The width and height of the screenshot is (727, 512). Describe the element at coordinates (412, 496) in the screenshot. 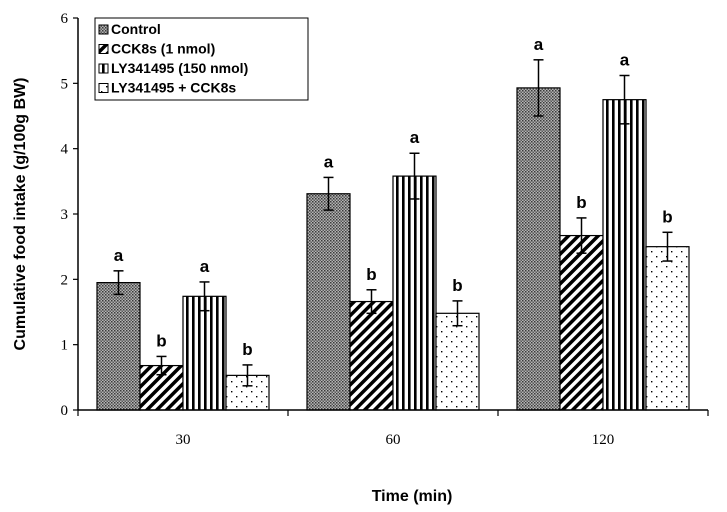

I see `x-axis-label: Time (min)` at that location.